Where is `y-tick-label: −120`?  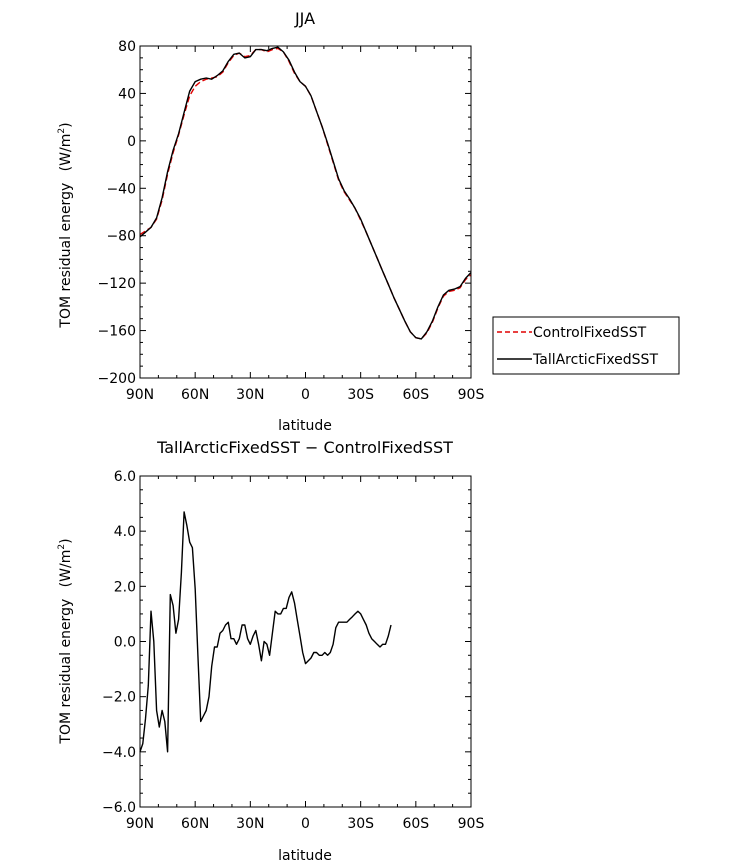 y-tick-label: −120 is located at coordinates (117, 284).